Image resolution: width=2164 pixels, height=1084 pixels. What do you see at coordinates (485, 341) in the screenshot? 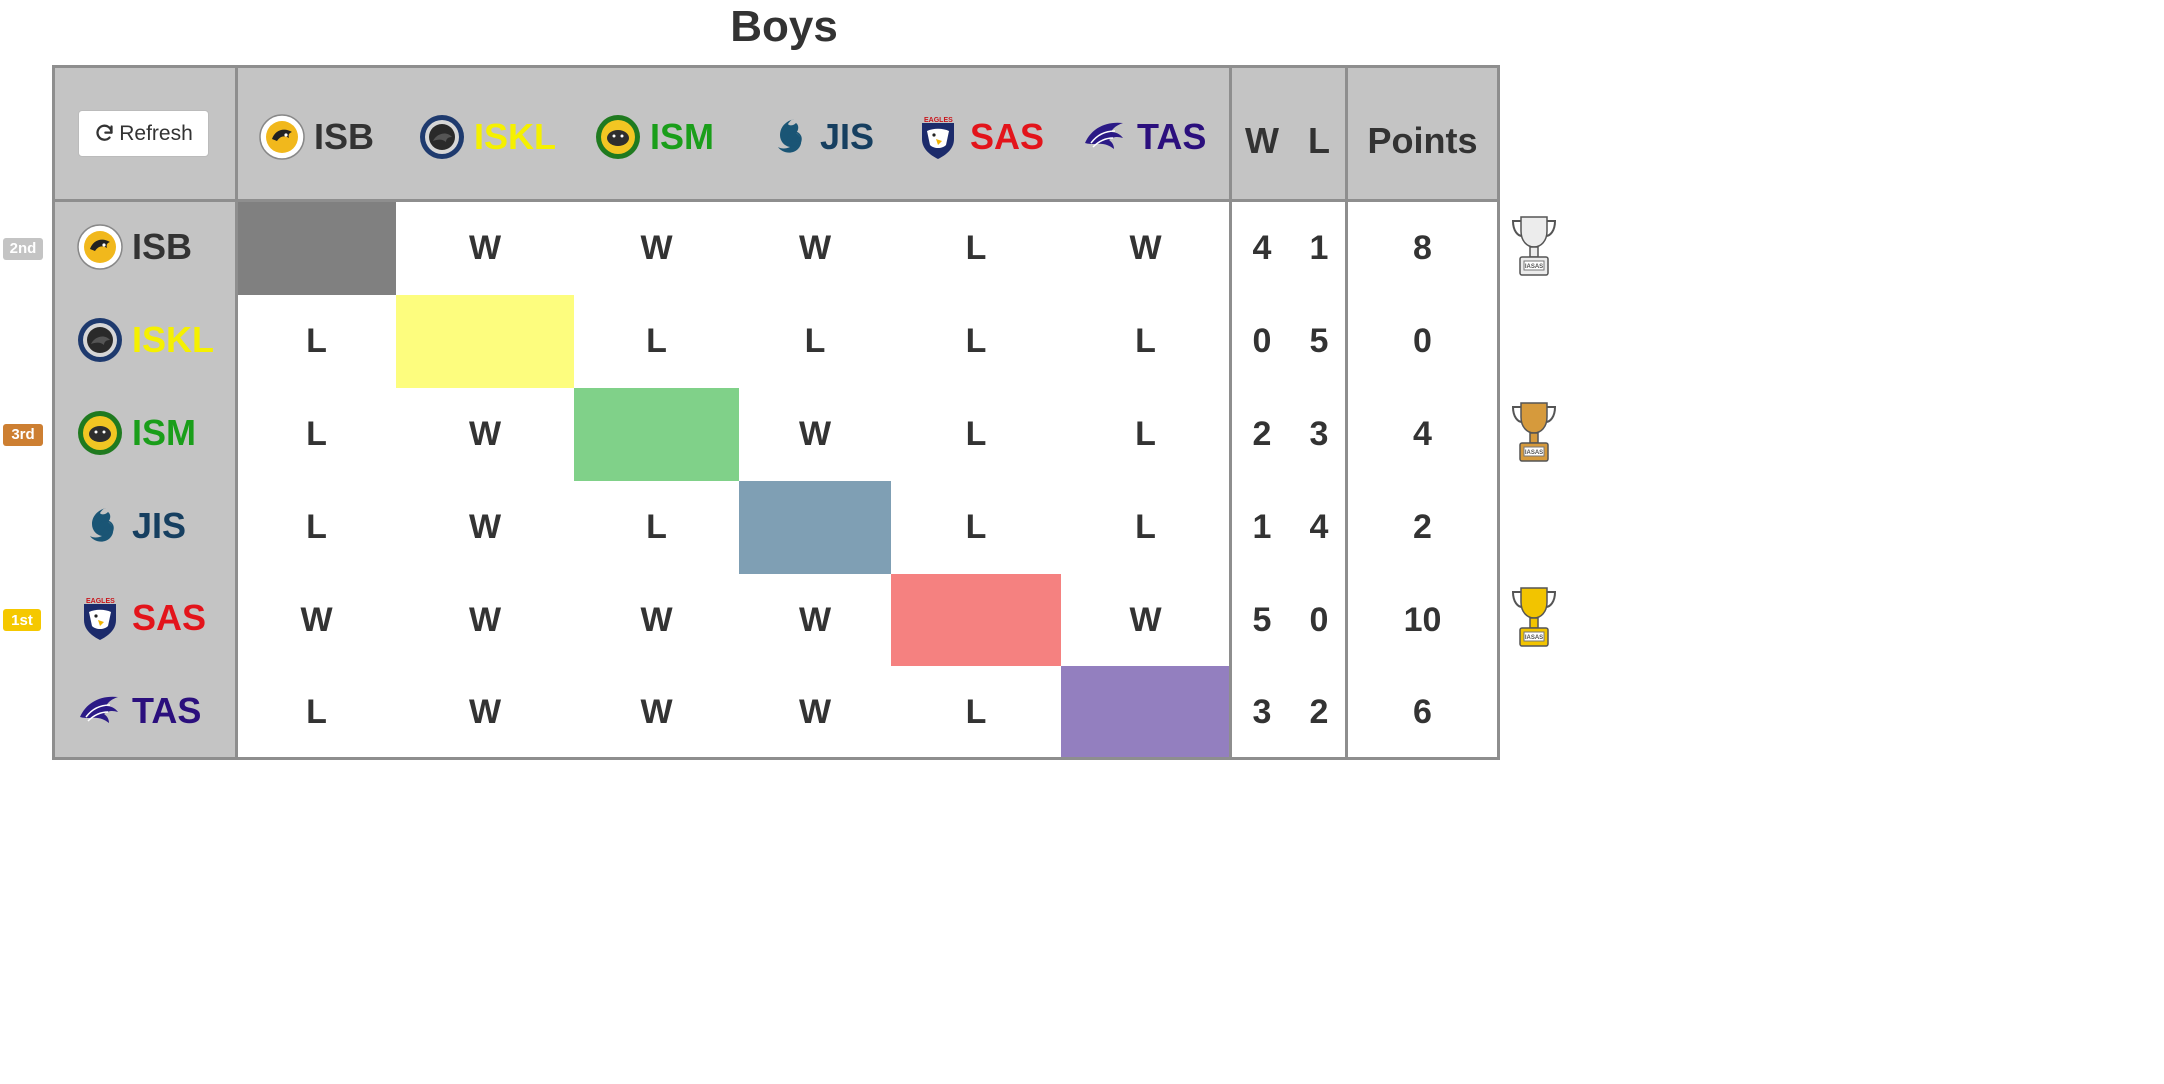
I see `diagonal-cell-iskl` at bounding box center [485, 341].